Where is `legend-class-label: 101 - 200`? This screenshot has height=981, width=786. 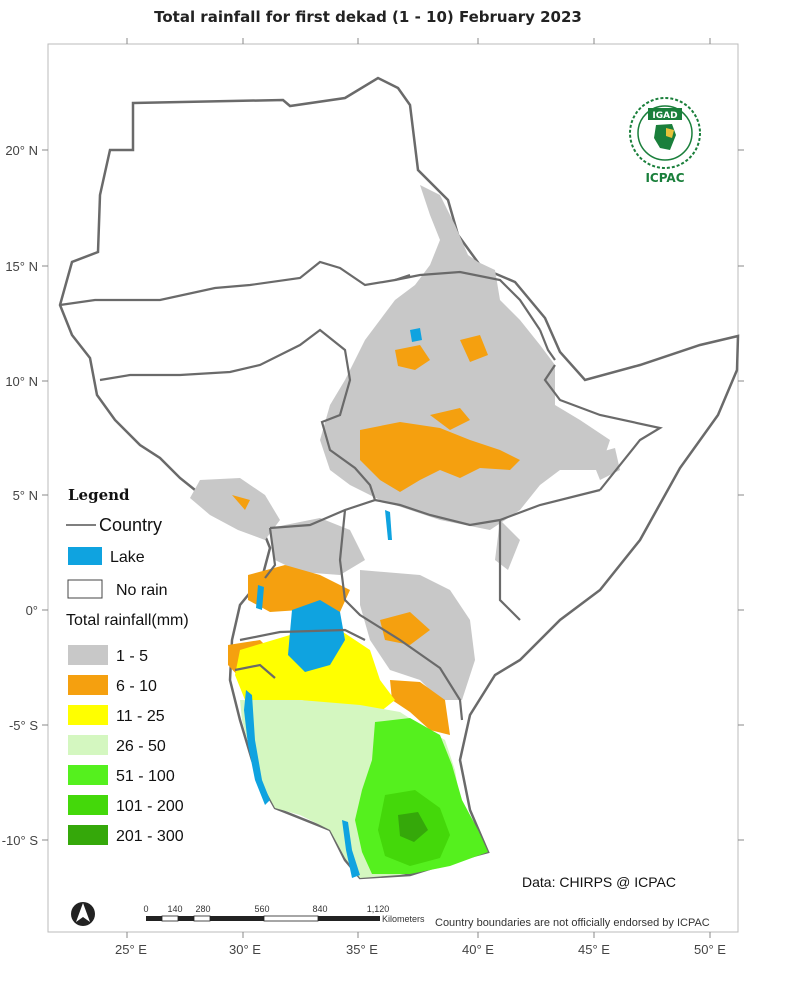
legend-class-label: 101 - 200 is located at coordinates (150, 806).